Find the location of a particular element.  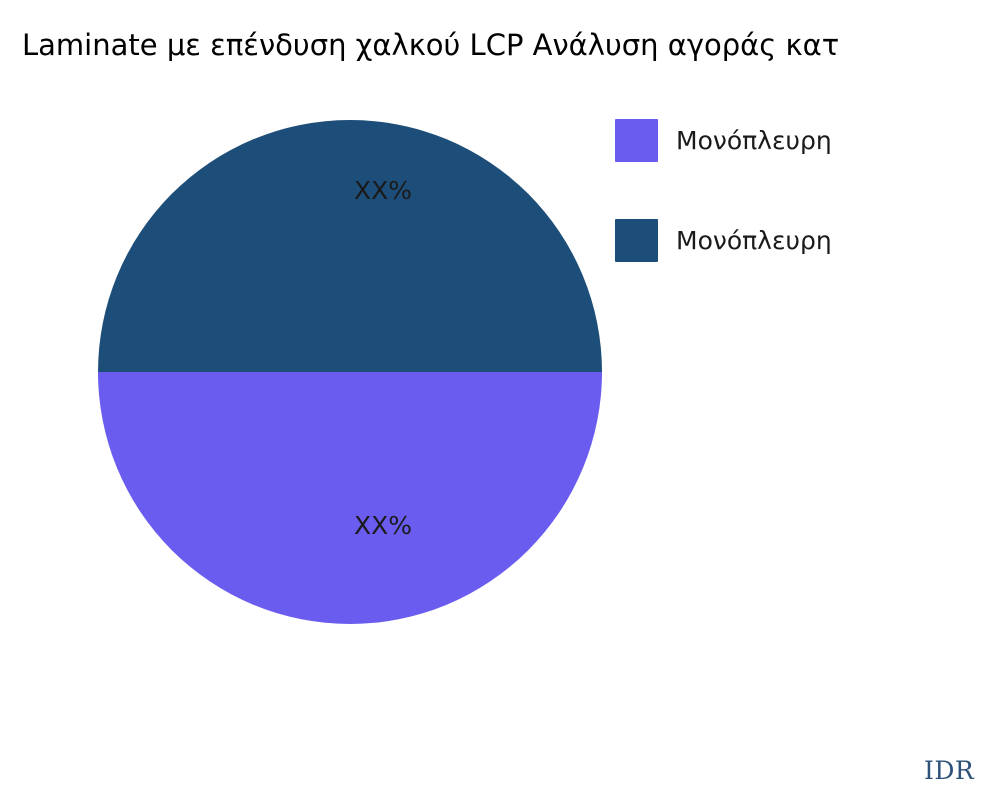

pie-label-navy: XX% is located at coordinates (383, 190).